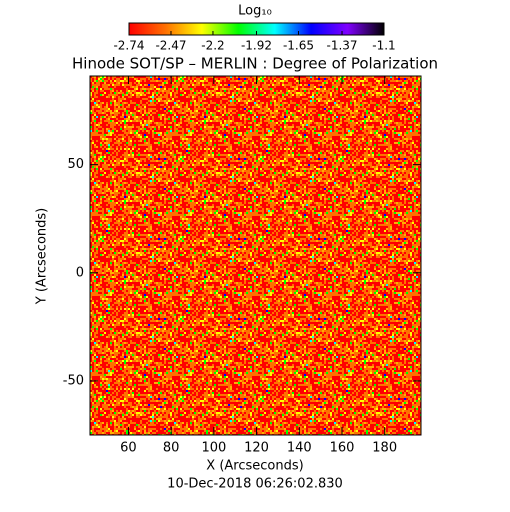 The width and height of the screenshot is (510, 512). Describe the element at coordinates (341, 46) in the screenshot. I see `colorbar-tick-label: -1.37` at that location.